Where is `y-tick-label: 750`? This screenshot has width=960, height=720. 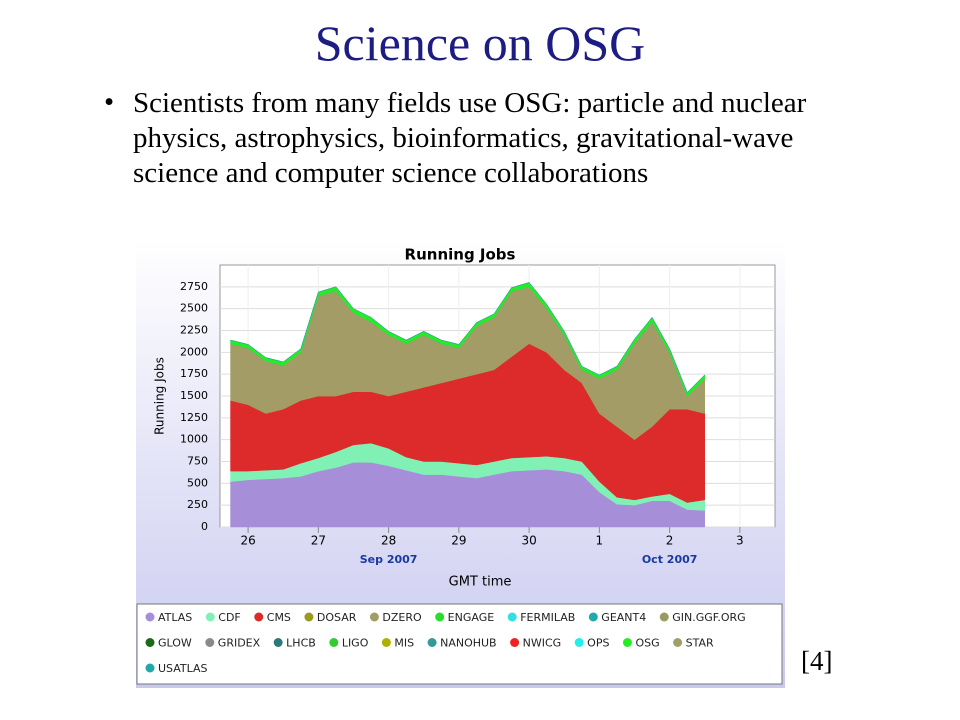
y-tick-label: 750 is located at coordinates (197, 461).